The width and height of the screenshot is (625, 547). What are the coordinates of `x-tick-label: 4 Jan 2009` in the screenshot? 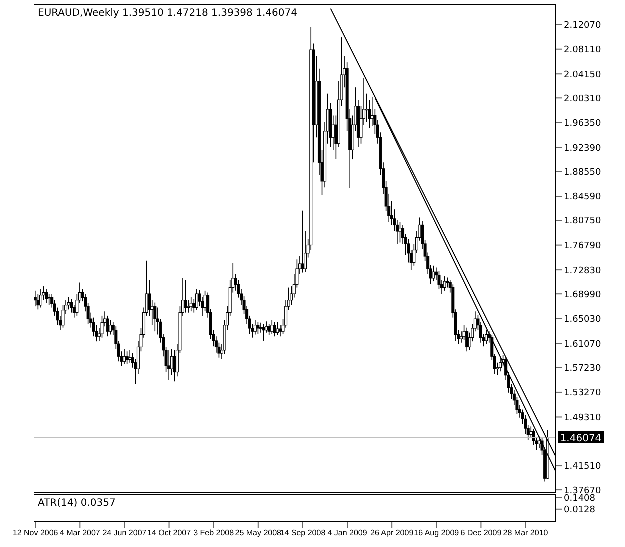 It's located at (348, 533).